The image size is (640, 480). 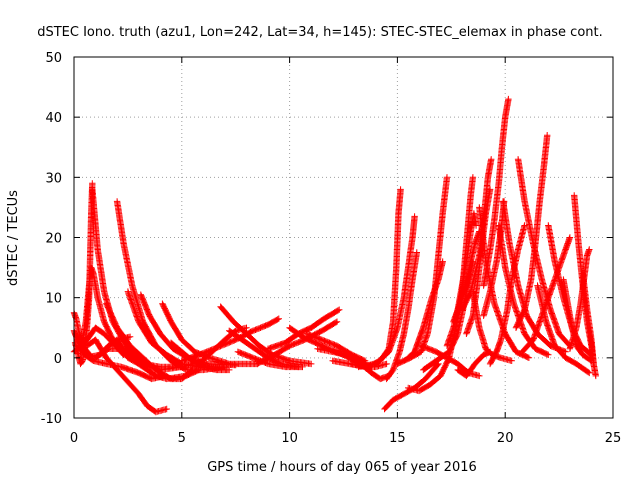 I want to click on x-tick-label: 15, so click(x=397, y=438).